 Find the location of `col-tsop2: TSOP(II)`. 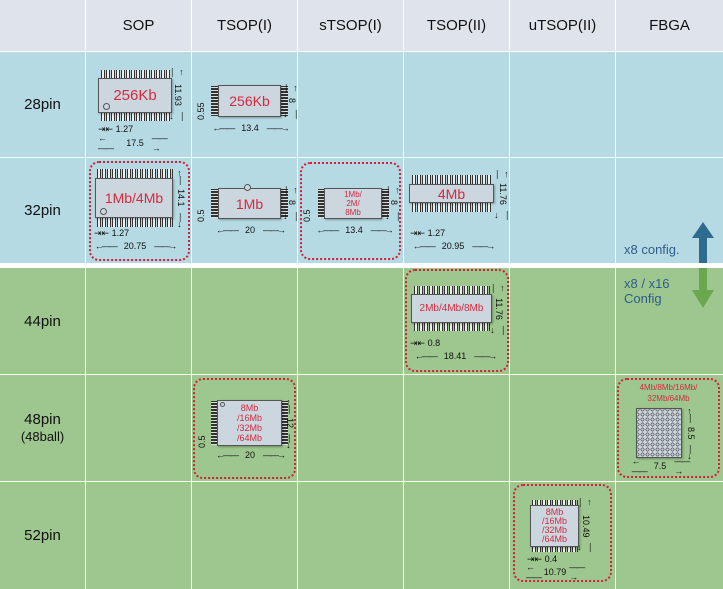

col-tsop2: TSOP(II) is located at coordinates (456, 25).